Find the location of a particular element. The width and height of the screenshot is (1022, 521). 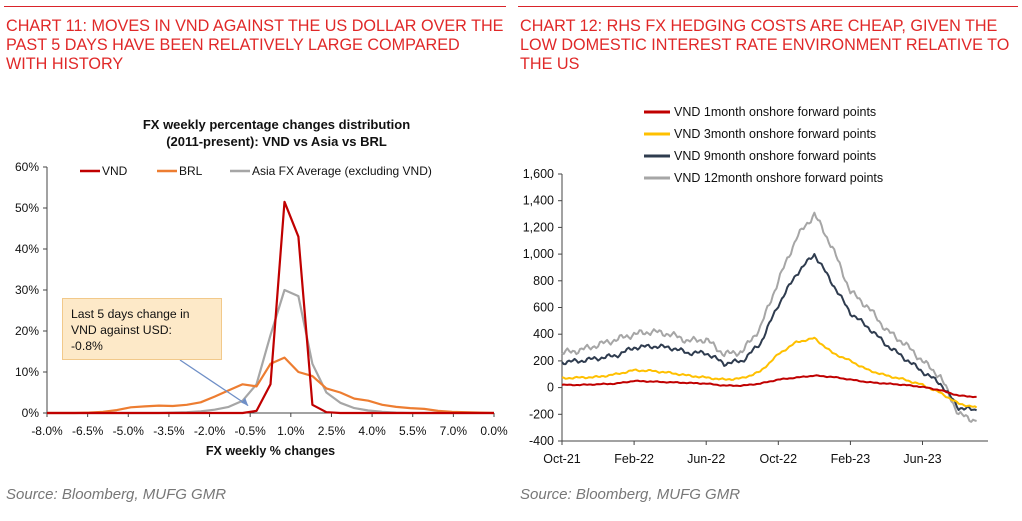

y-tick-label: -400 is located at coordinates (541, 441).